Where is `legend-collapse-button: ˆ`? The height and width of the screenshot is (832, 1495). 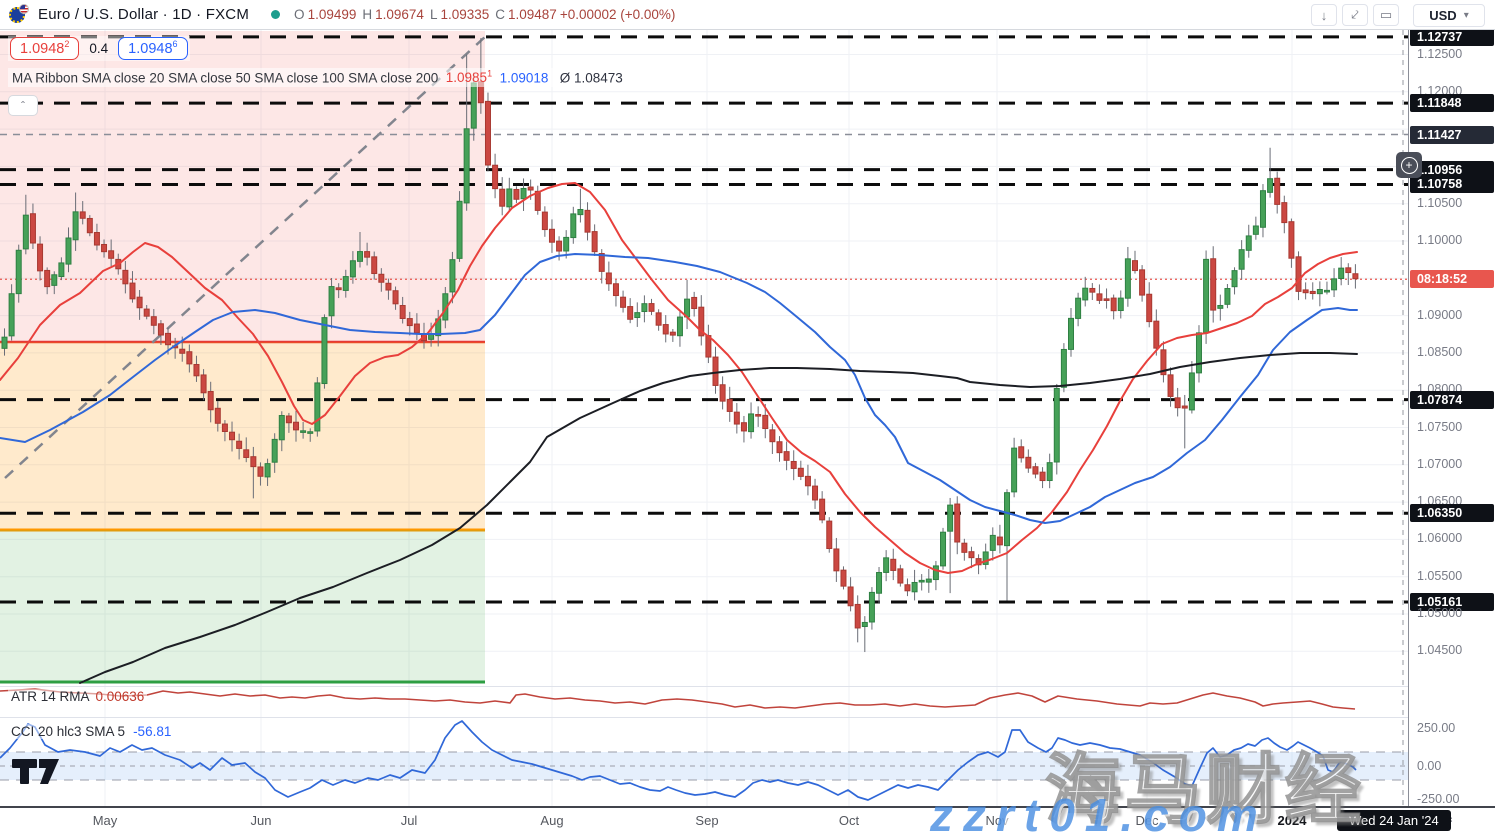
legend-collapse-button: ˆ is located at coordinates (23, 106).